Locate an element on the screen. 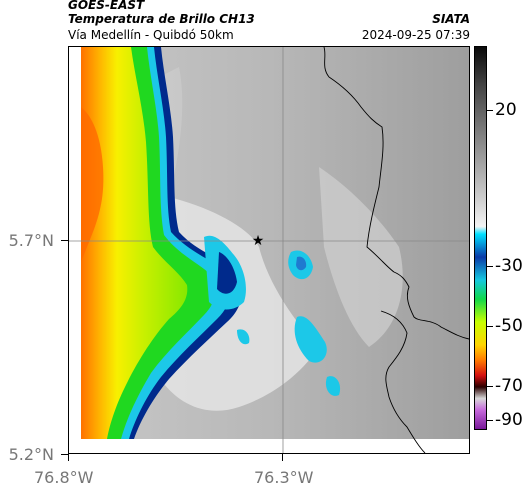 The image size is (526, 491). lon-label: 76.3°W is located at coordinates (284, 477).